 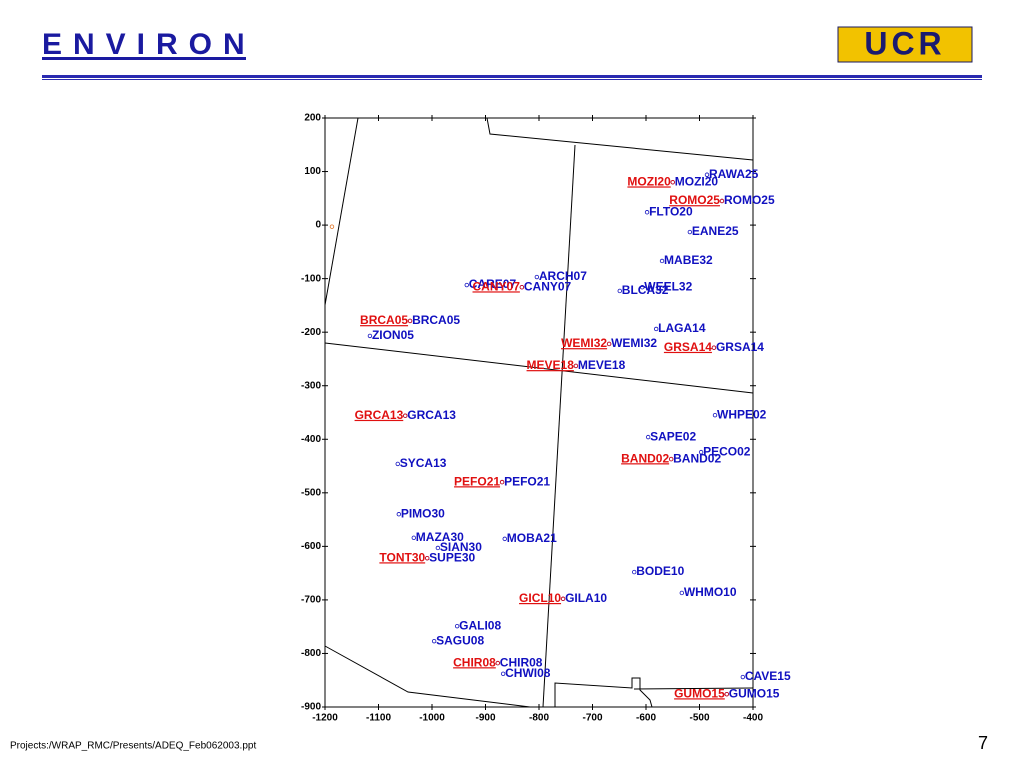 I want to click on site-label: MAZA30, so click(x=440, y=537).